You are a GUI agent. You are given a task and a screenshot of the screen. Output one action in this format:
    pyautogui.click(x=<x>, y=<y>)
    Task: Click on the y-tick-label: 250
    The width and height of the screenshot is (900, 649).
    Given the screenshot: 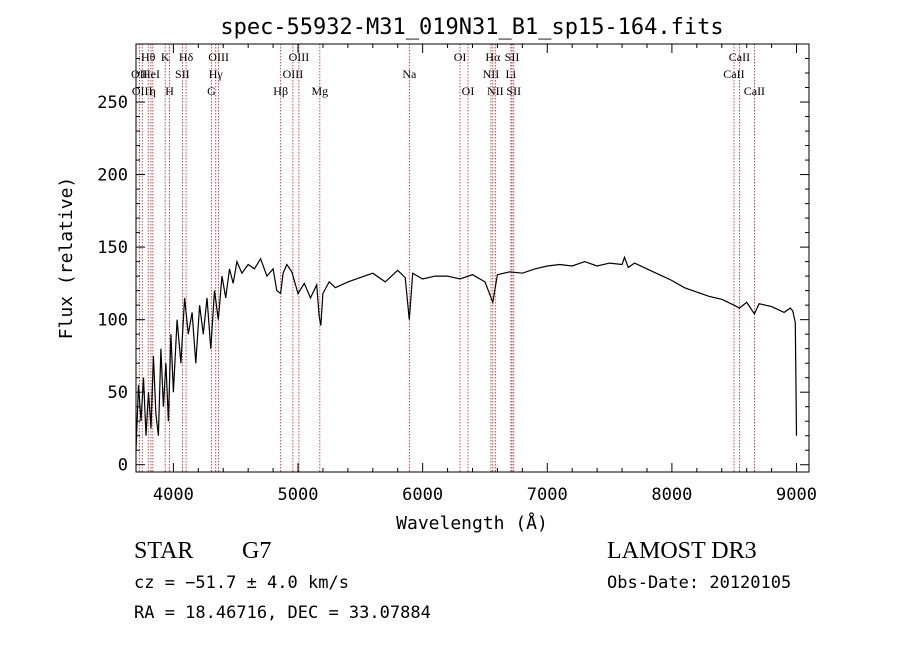 What is the action you would take?
    pyautogui.click(x=112, y=103)
    